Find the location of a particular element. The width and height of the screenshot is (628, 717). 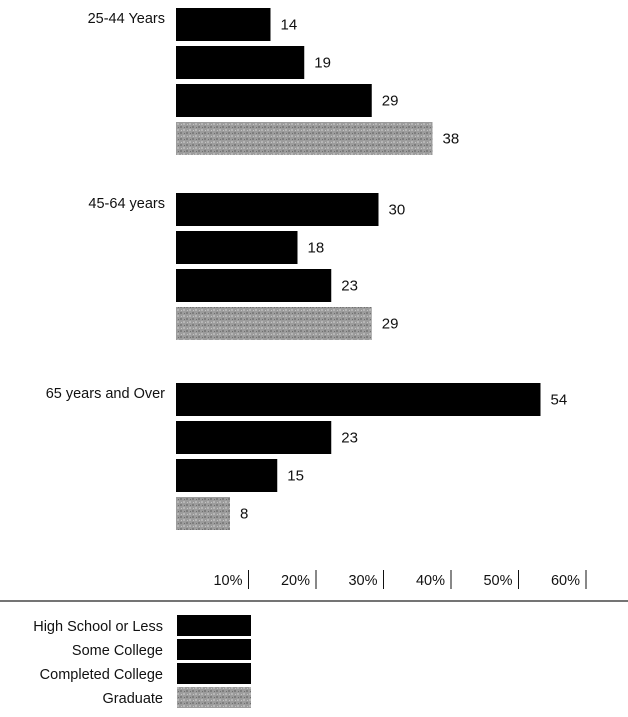

x-tick-label: 40% is located at coordinates (430, 581).